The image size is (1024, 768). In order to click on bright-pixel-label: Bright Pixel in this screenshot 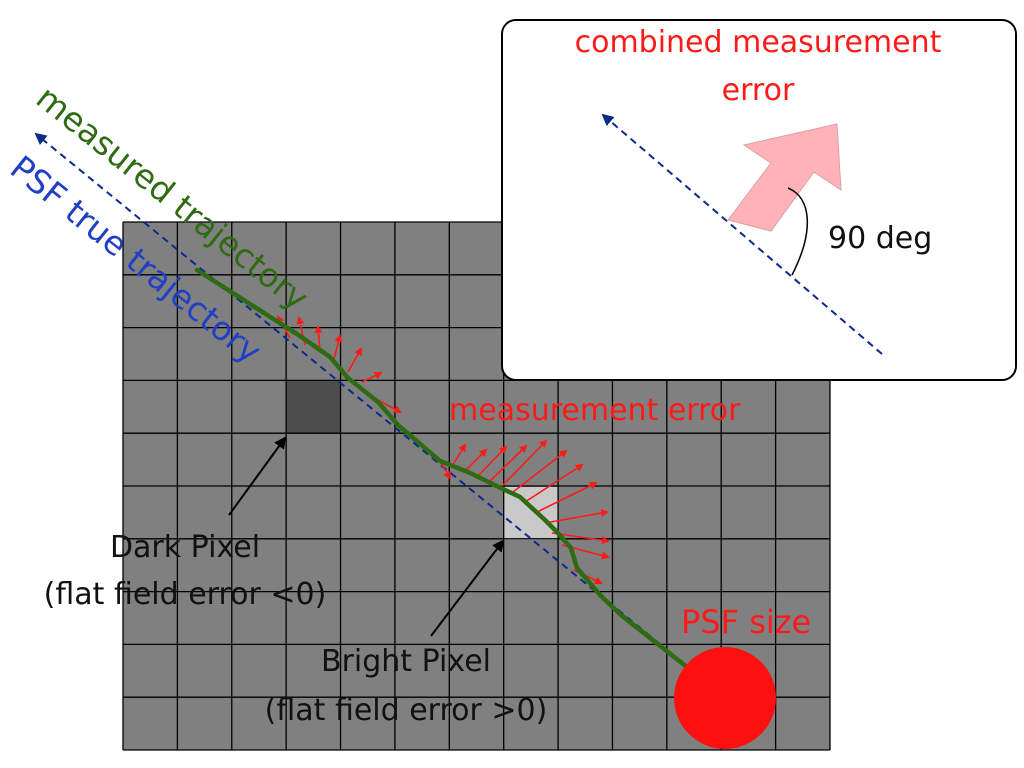, I will do `click(406, 661)`.